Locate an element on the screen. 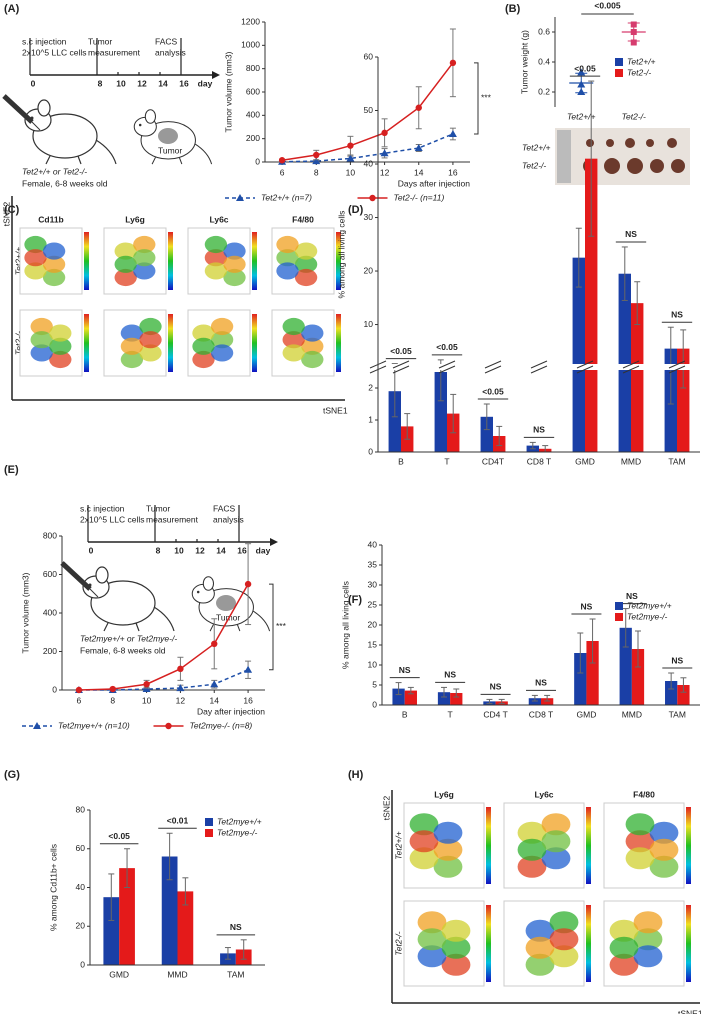  y-tick-label: 0.2 is located at coordinates (544, 91).